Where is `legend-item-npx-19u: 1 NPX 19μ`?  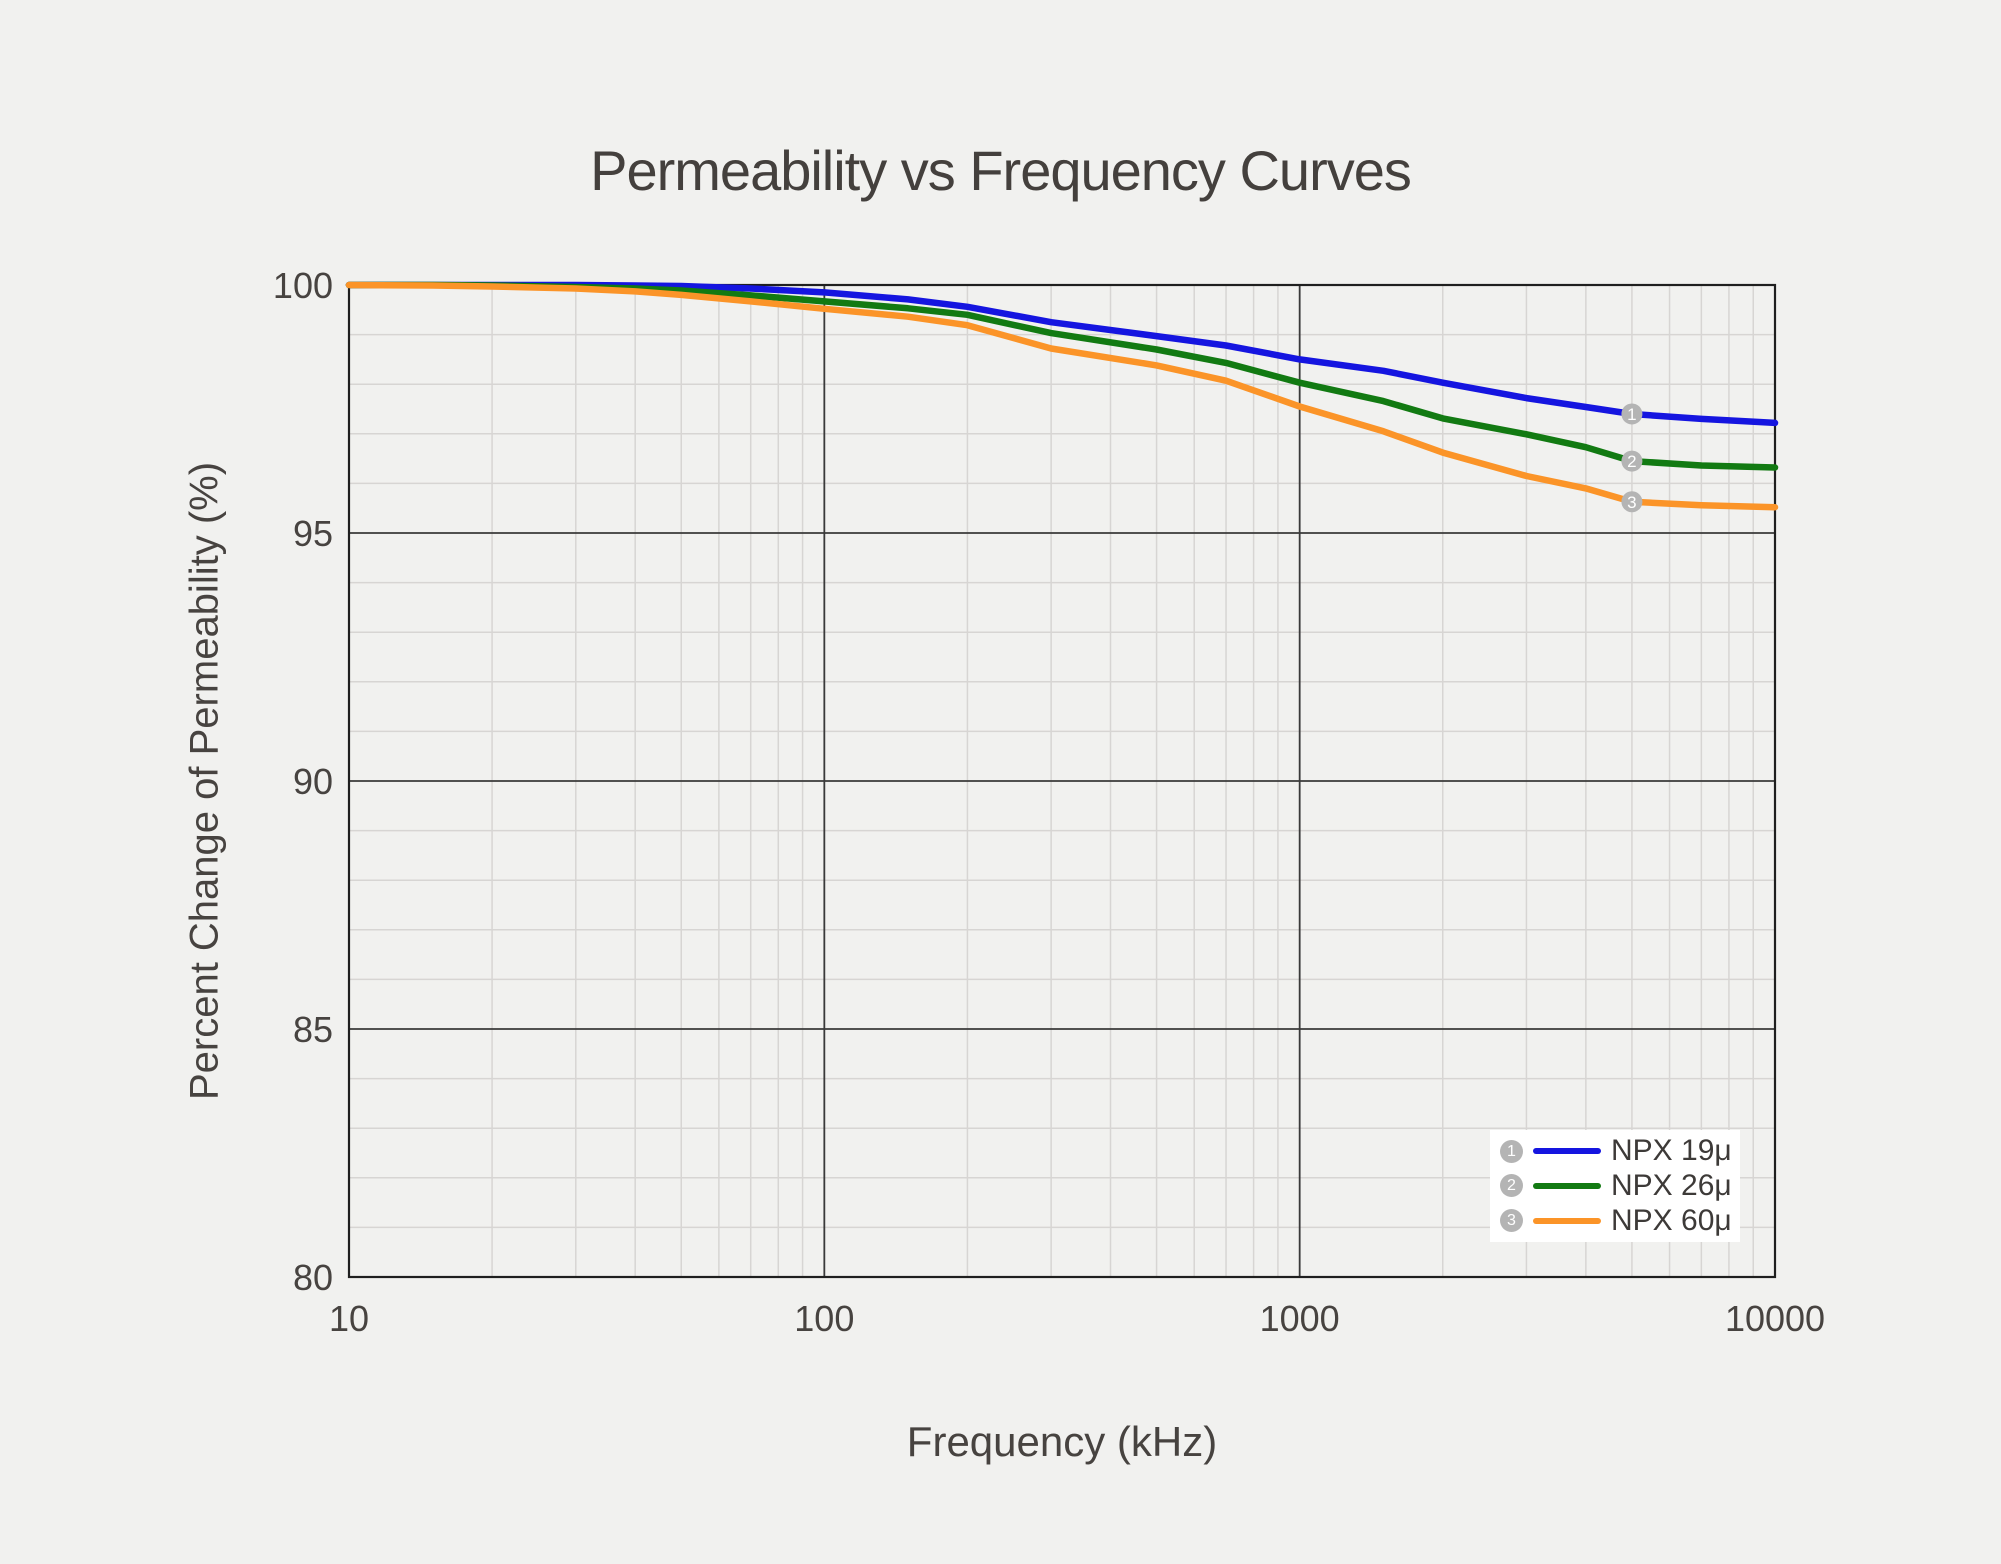 legend-item-npx-19u: 1 NPX 19μ is located at coordinates (1615, 1151).